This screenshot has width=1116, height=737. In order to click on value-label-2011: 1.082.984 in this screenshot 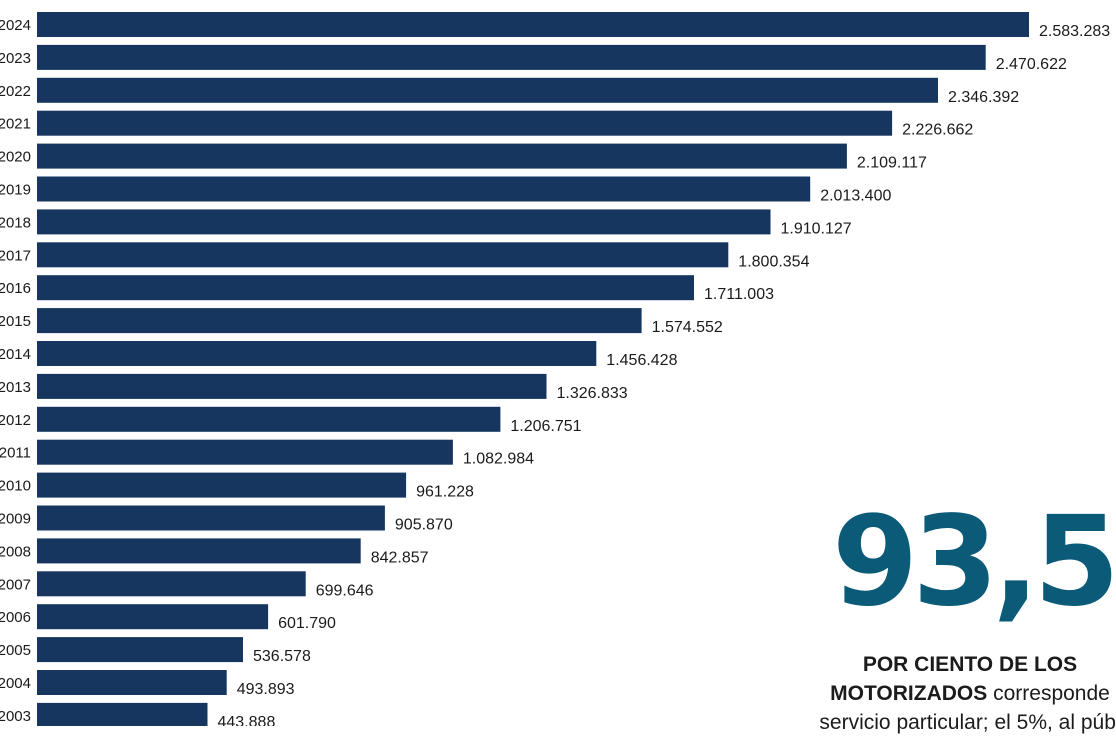, I will do `click(498, 459)`.